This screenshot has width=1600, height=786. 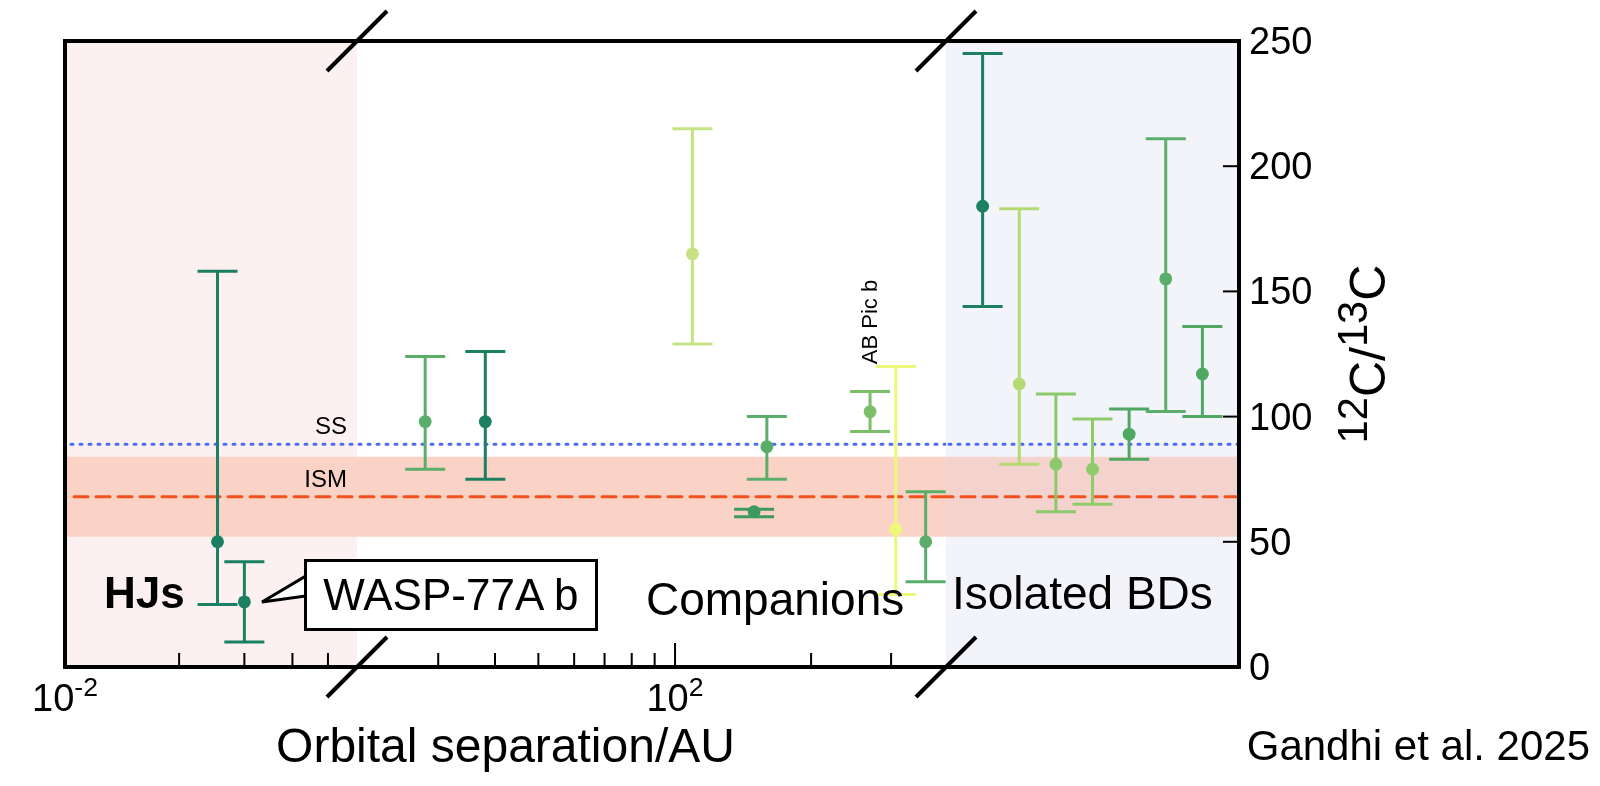 What do you see at coordinates (870, 321) in the screenshot?
I see `annotation: AB Pic b` at bounding box center [870, 321].